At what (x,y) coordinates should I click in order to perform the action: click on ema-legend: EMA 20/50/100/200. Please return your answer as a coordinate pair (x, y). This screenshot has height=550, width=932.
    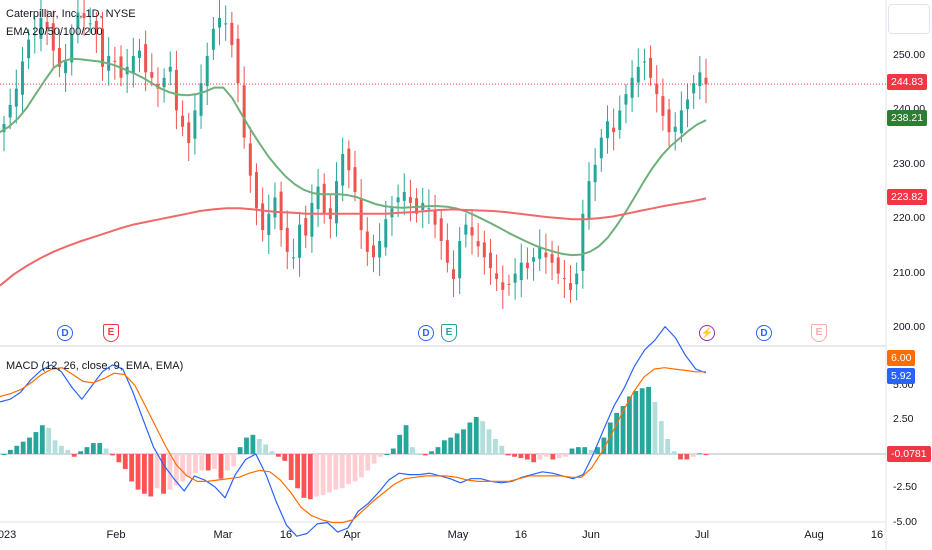
    Looking at the image, I should click on (54, 32).